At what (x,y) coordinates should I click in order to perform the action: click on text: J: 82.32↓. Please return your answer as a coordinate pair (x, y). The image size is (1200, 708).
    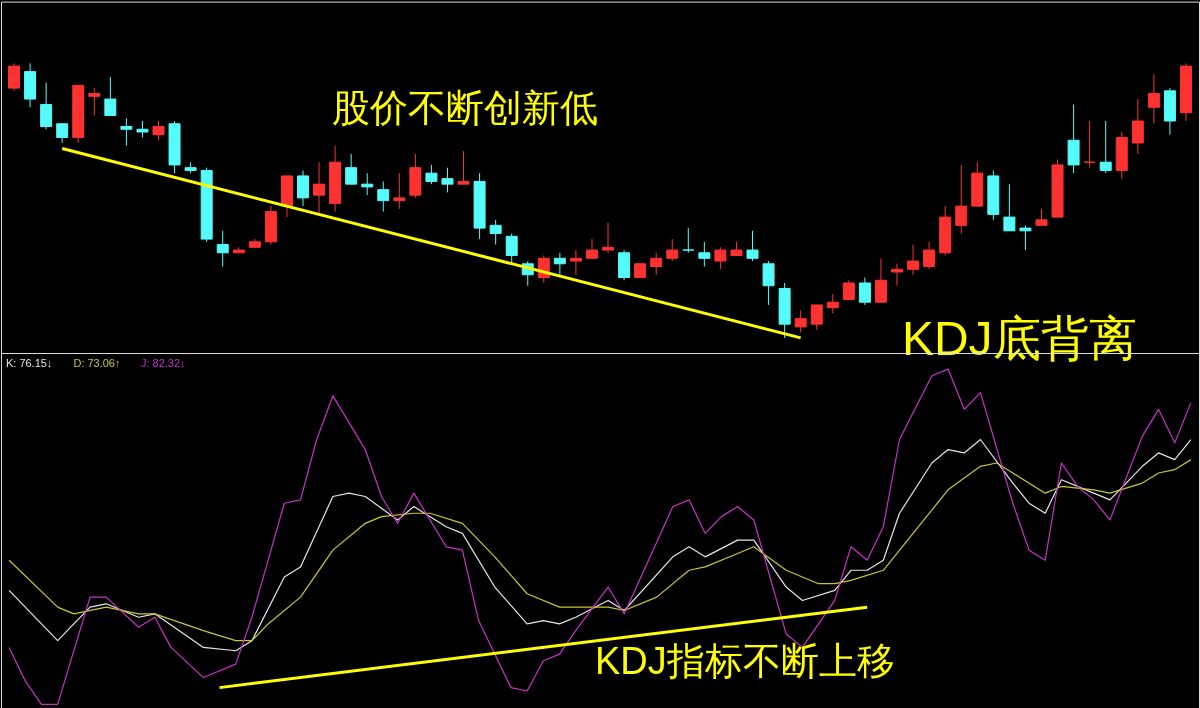
    Looking at the image, I should click on (163, 362).